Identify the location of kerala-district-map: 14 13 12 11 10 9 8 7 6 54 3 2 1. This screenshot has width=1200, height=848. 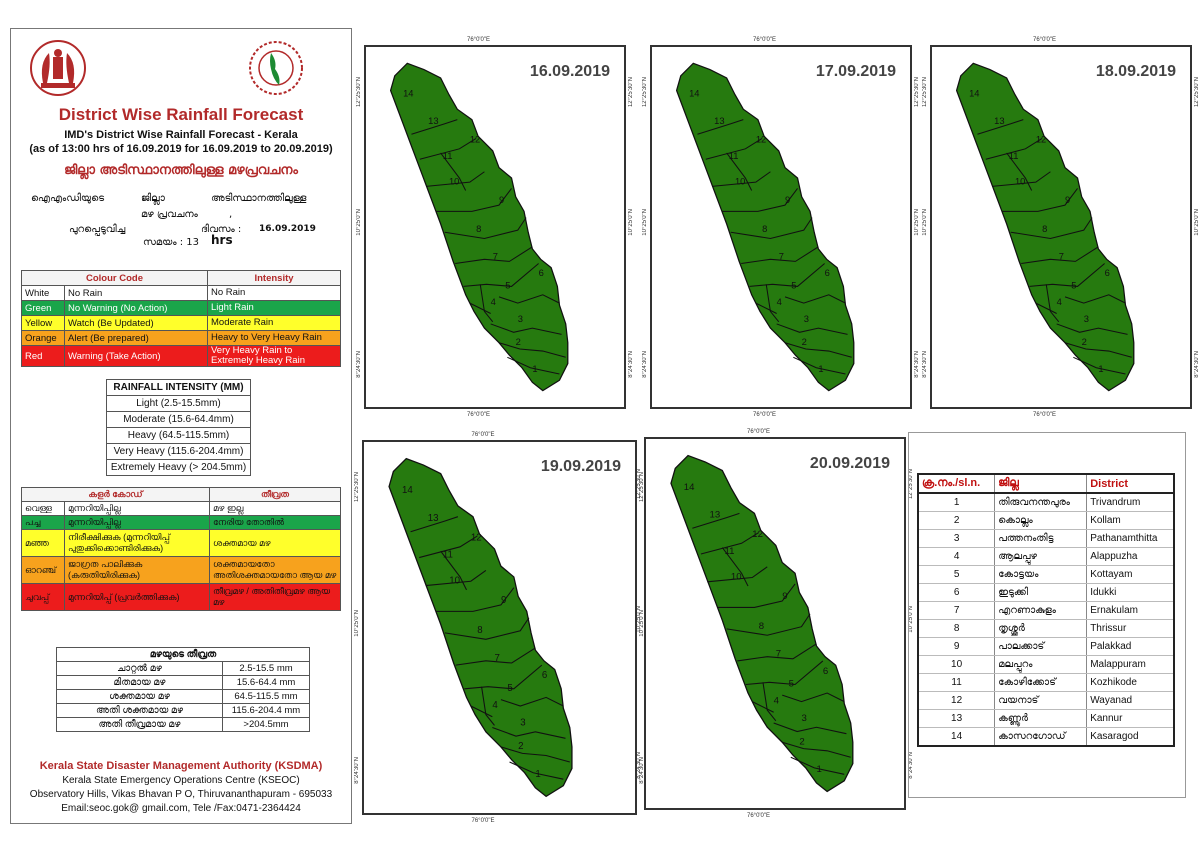
(480, 627).